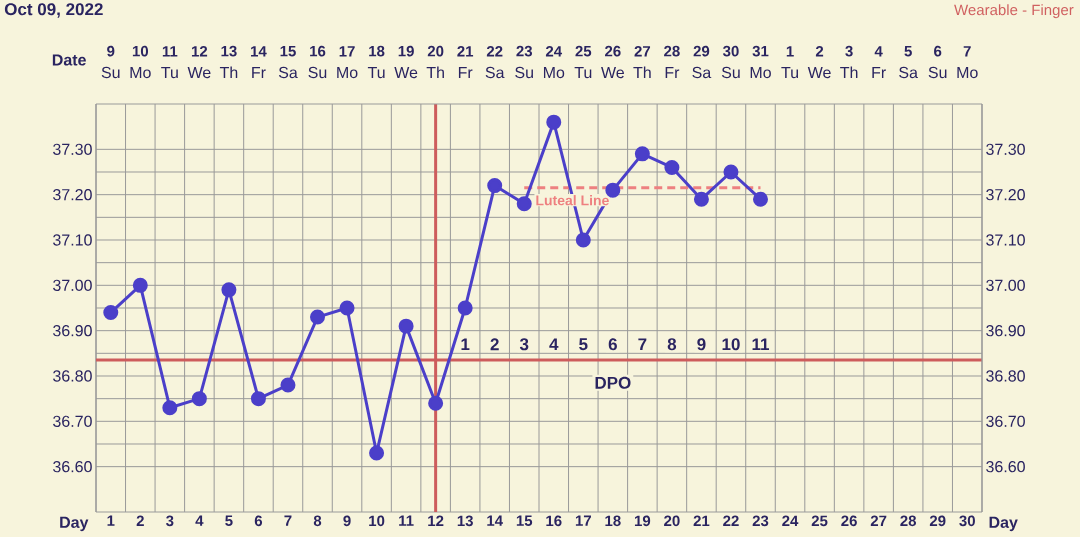 The height and width of the screenshot is (537, 1080). What do you see at coordinates (701, 520) in the screenshot?
I see `x-tick-label: 21` at bounding box center [701, 520].